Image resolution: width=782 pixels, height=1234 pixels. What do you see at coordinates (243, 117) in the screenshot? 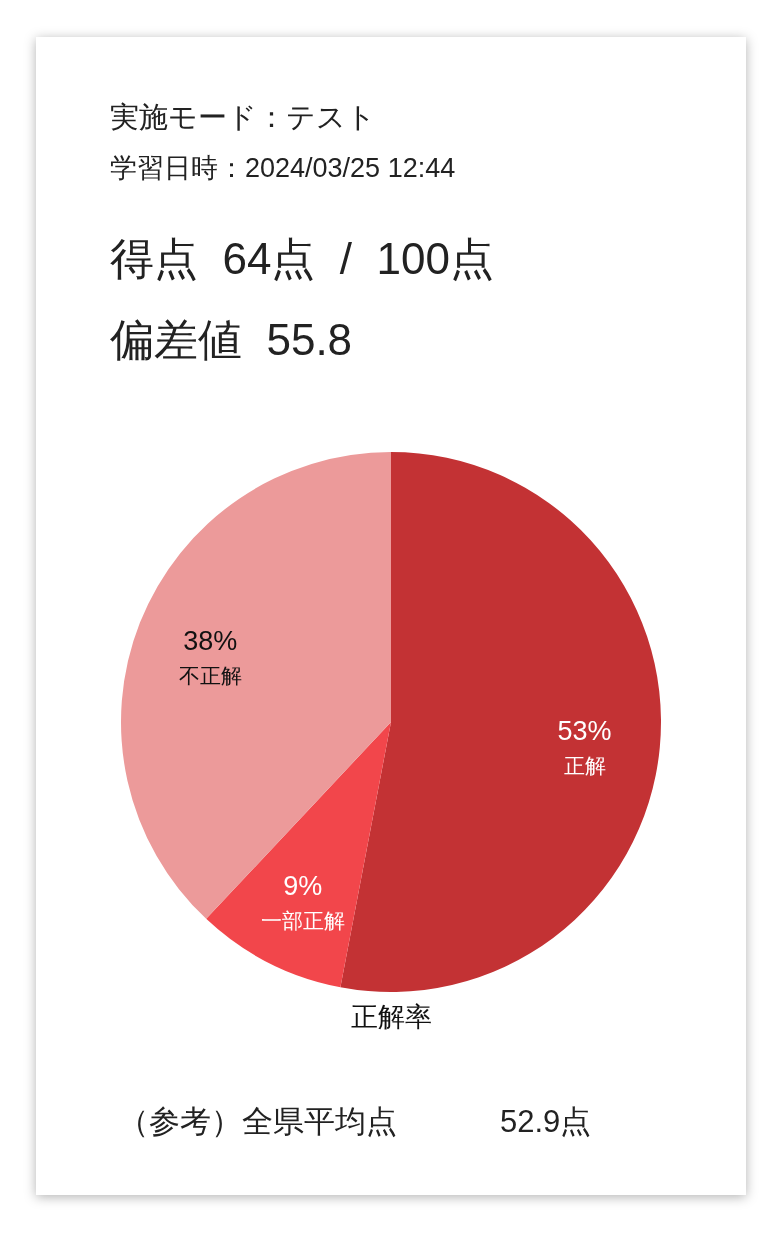
I see `text: 実施モード：テスト` at bounding box center [243, 117].